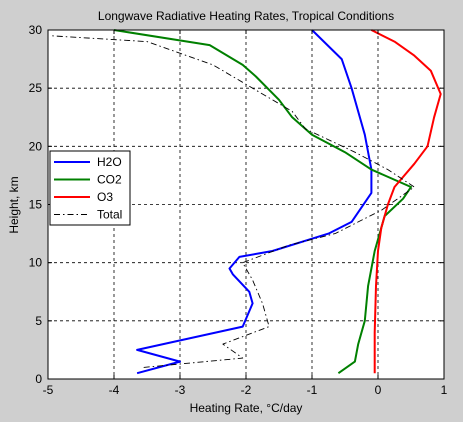  Describe the element at coordinates (36, 146) in the screenshot. I see `y-tick-label: 20` at that location.